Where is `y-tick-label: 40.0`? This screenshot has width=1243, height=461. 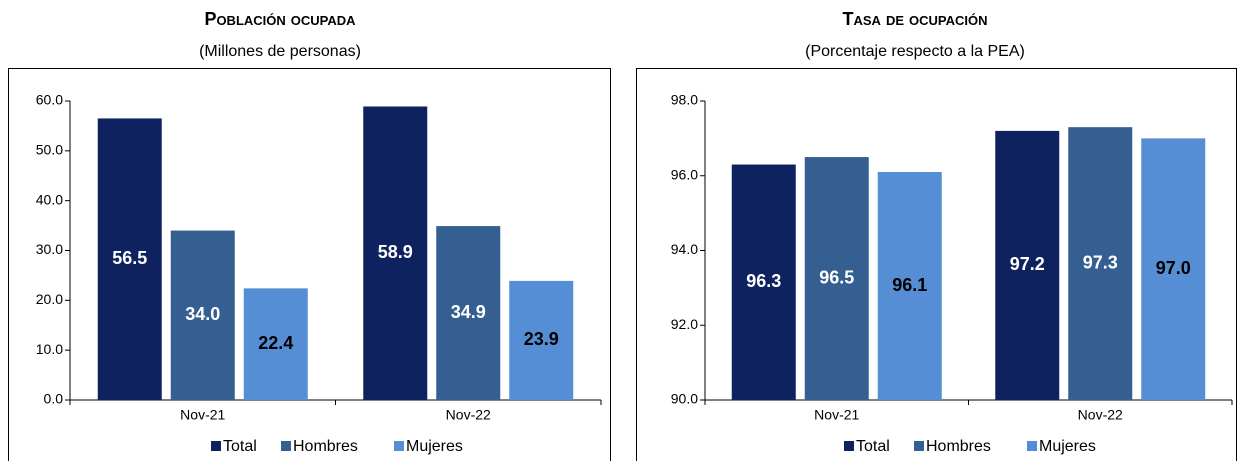 y-tick-label: 40.0 is located at coordinates (49, 199).